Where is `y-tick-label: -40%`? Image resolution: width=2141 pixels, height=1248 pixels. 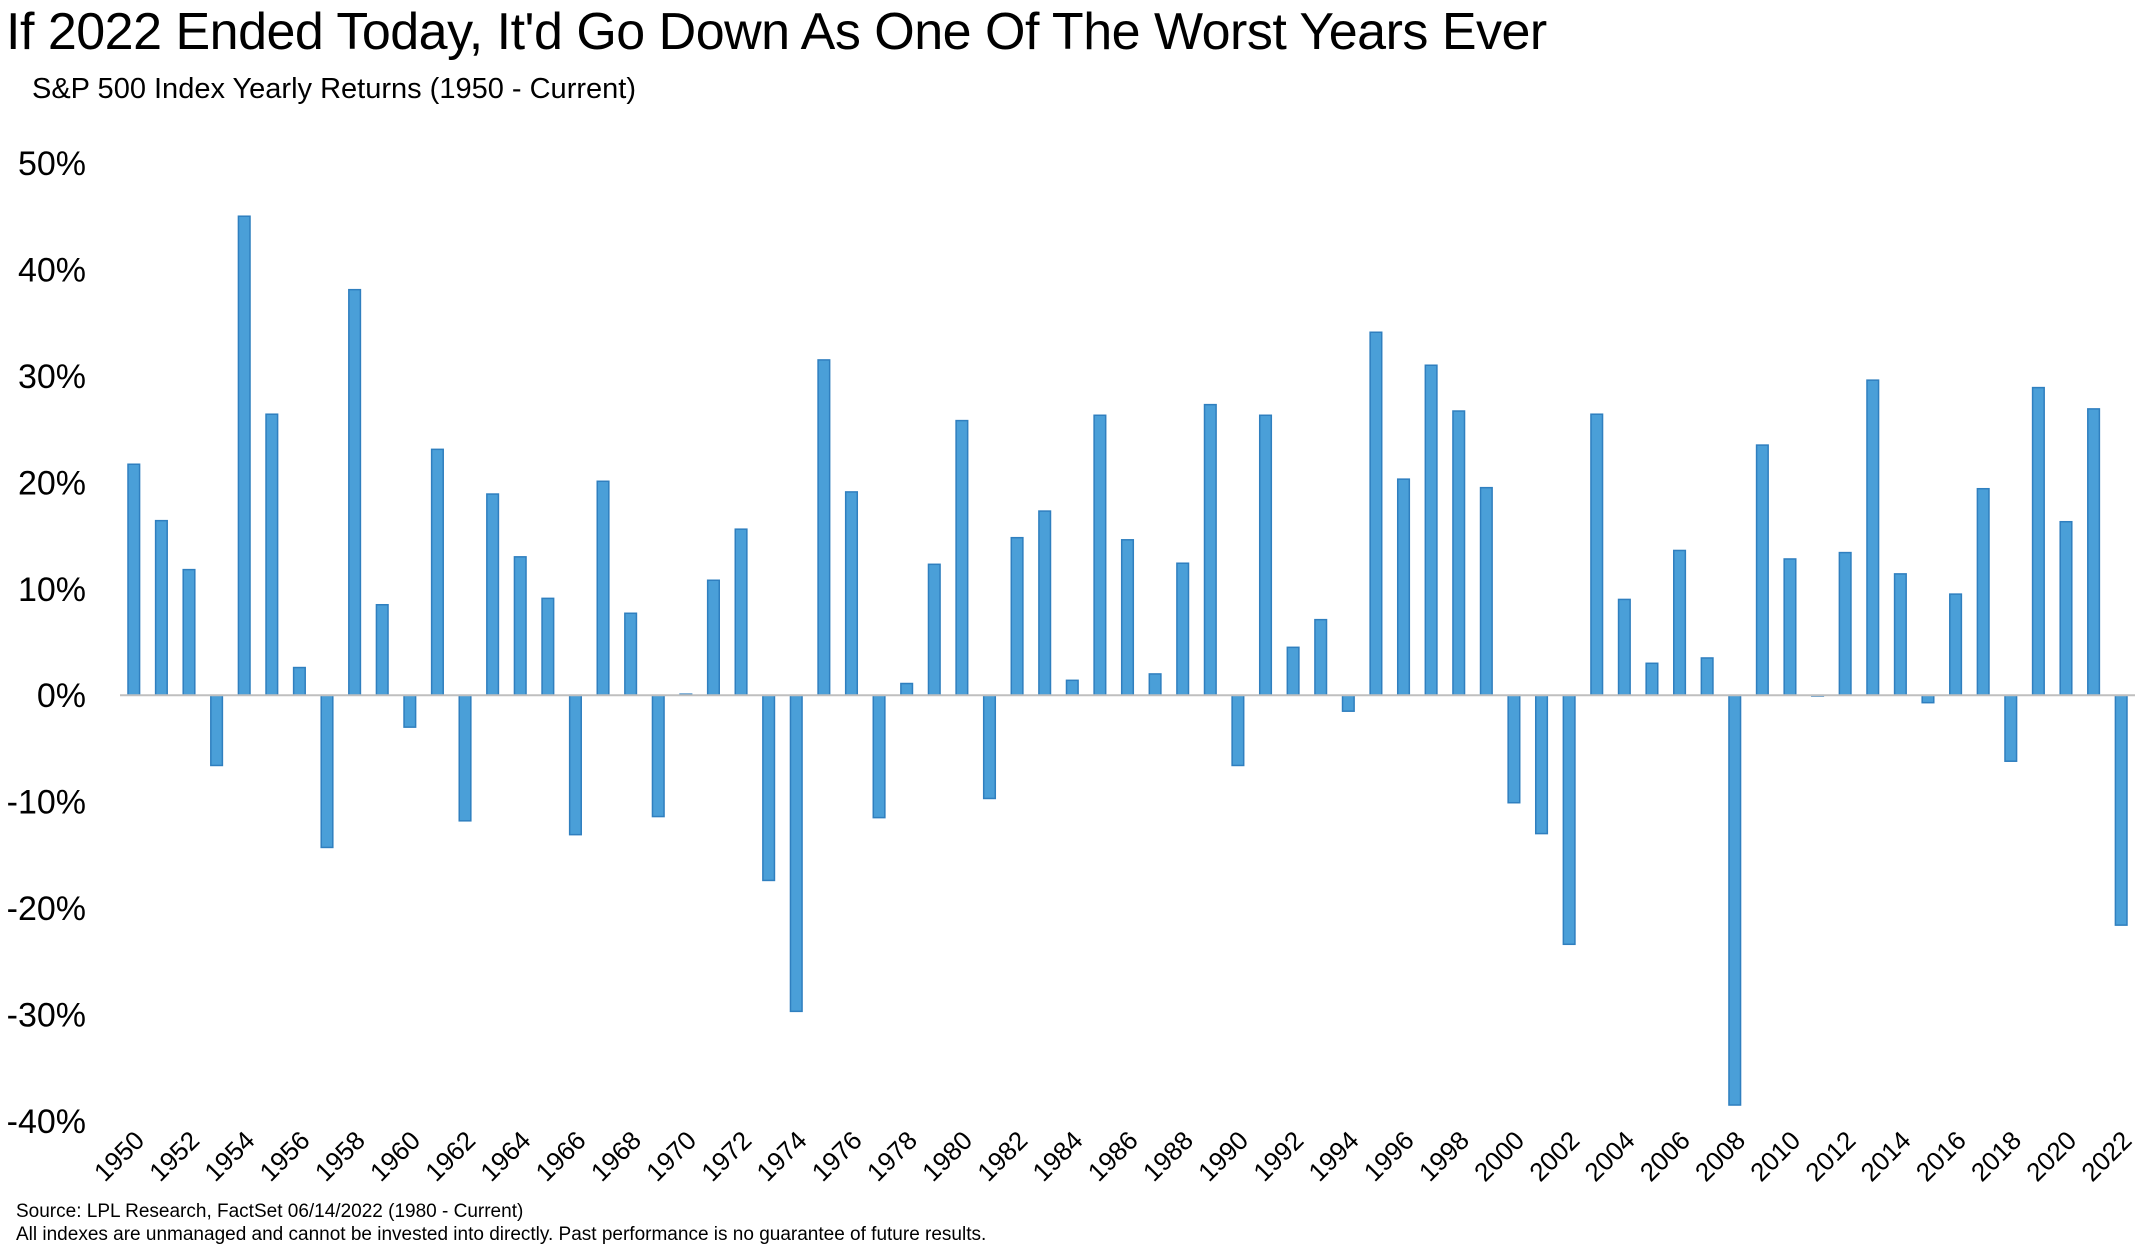 y-tick-label: -40% is located at coordinates (46, 1122).